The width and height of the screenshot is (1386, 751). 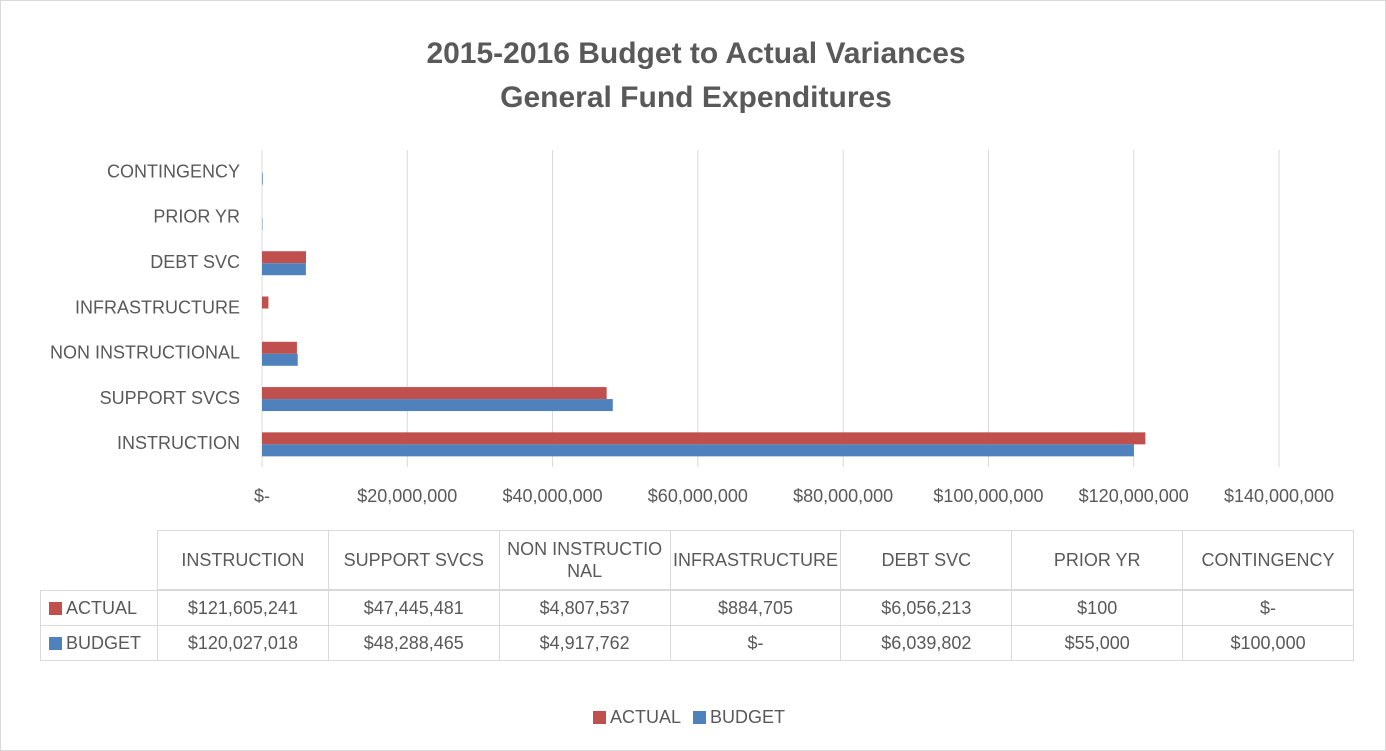 I want to click on table-cell: $6,056,213, so click(x=926, y=608).